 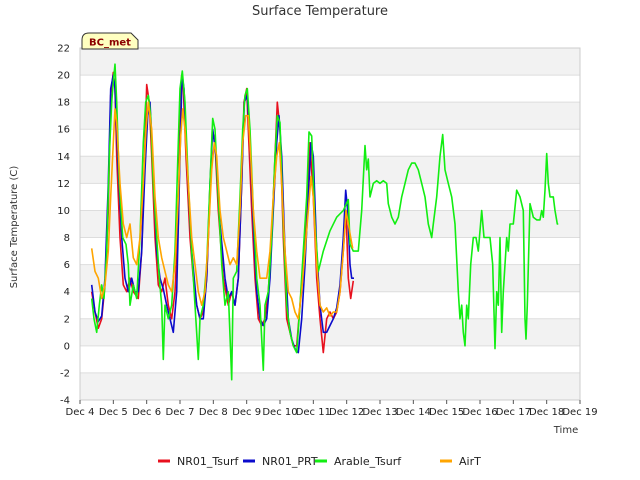 I want to click on y-tick-label: 6, so click(x=67, y=265).